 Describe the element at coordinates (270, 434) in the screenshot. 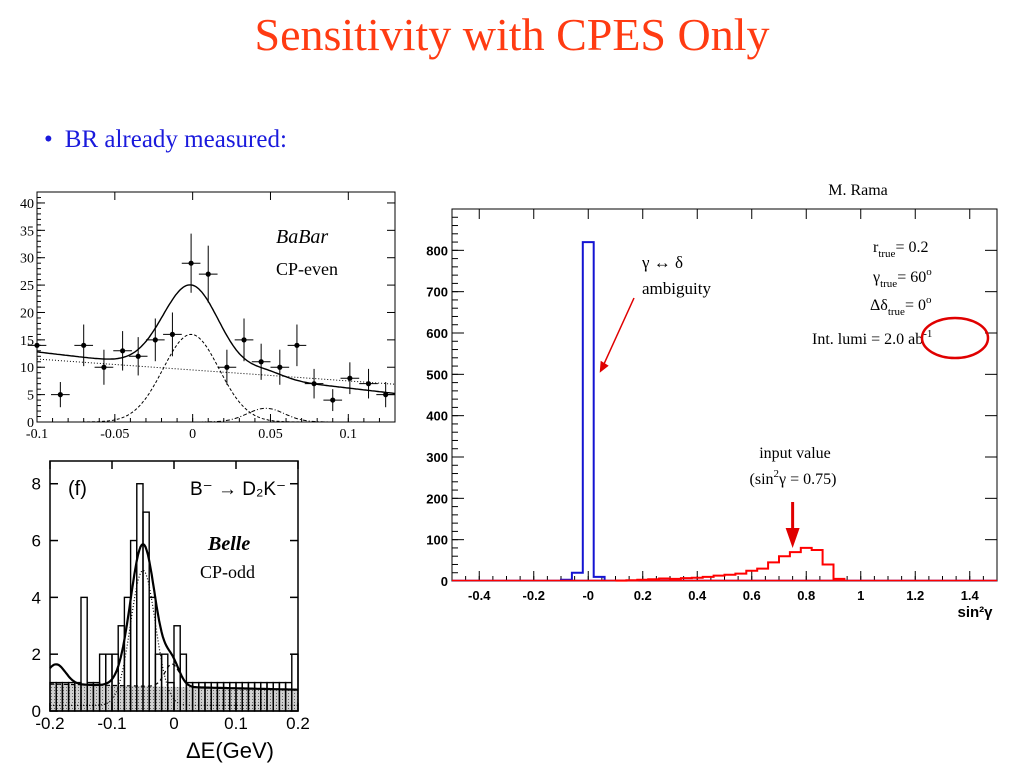

I see `babar-x-tick-label: 0.05` at that location.